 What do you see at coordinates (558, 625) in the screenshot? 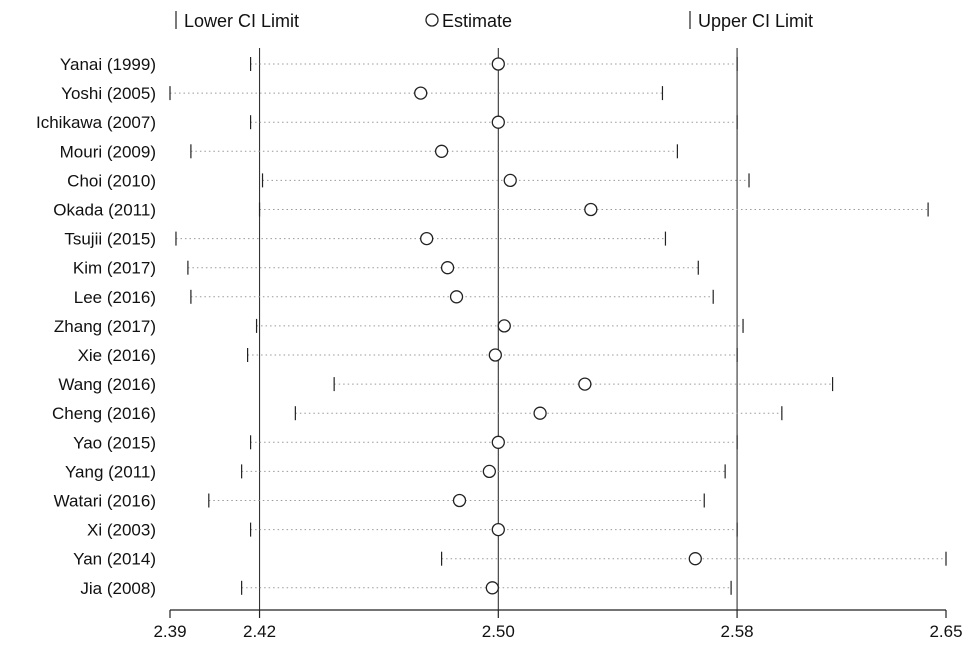
I see `x-axis: 2.39 2.42 2.50 2.58 2.65` at bounding box center [558, 625].